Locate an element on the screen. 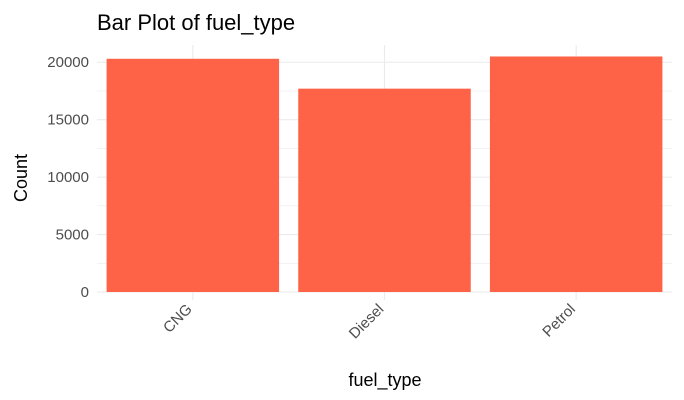  y-tick-label: 10000 is located at coordinates (68, 177).